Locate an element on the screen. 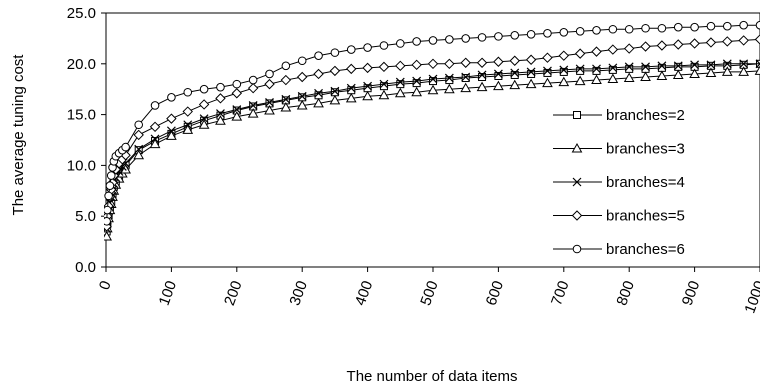 This screenshot has height=389, width=760. legend-label: branches=5 is located at coordinates (645, 216).